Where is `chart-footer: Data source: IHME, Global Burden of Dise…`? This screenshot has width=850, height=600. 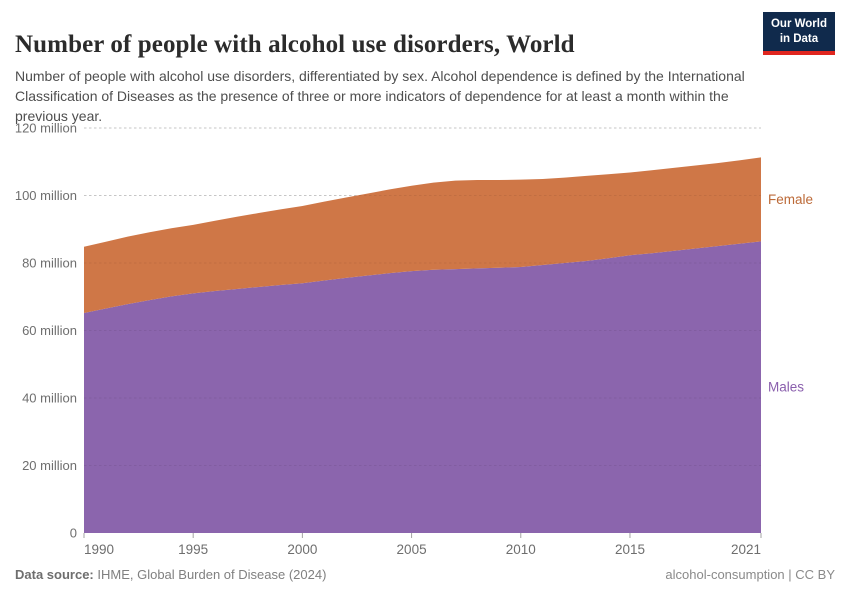 chart-footer: Data source: IHME, Global Burden of Dise… is located at coordinates (425, 574).